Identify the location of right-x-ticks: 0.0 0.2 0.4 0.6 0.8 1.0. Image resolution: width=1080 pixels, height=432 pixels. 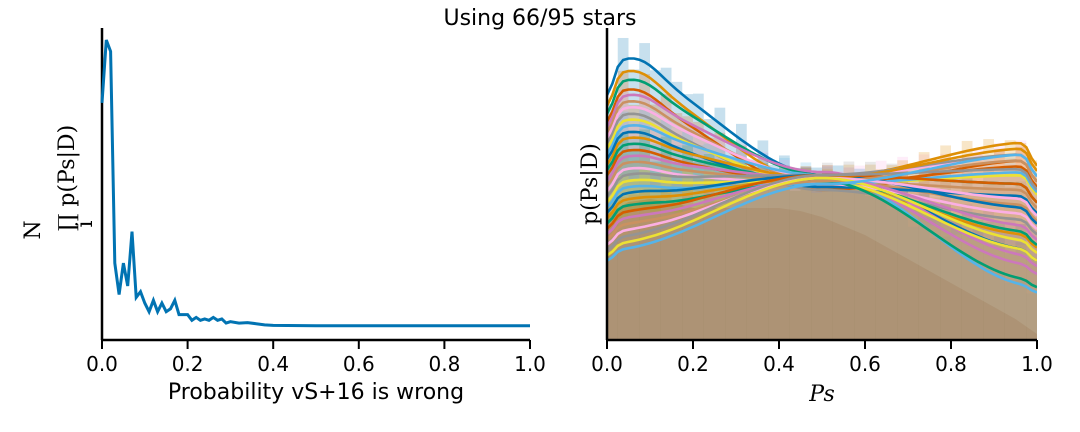
(822, 358).